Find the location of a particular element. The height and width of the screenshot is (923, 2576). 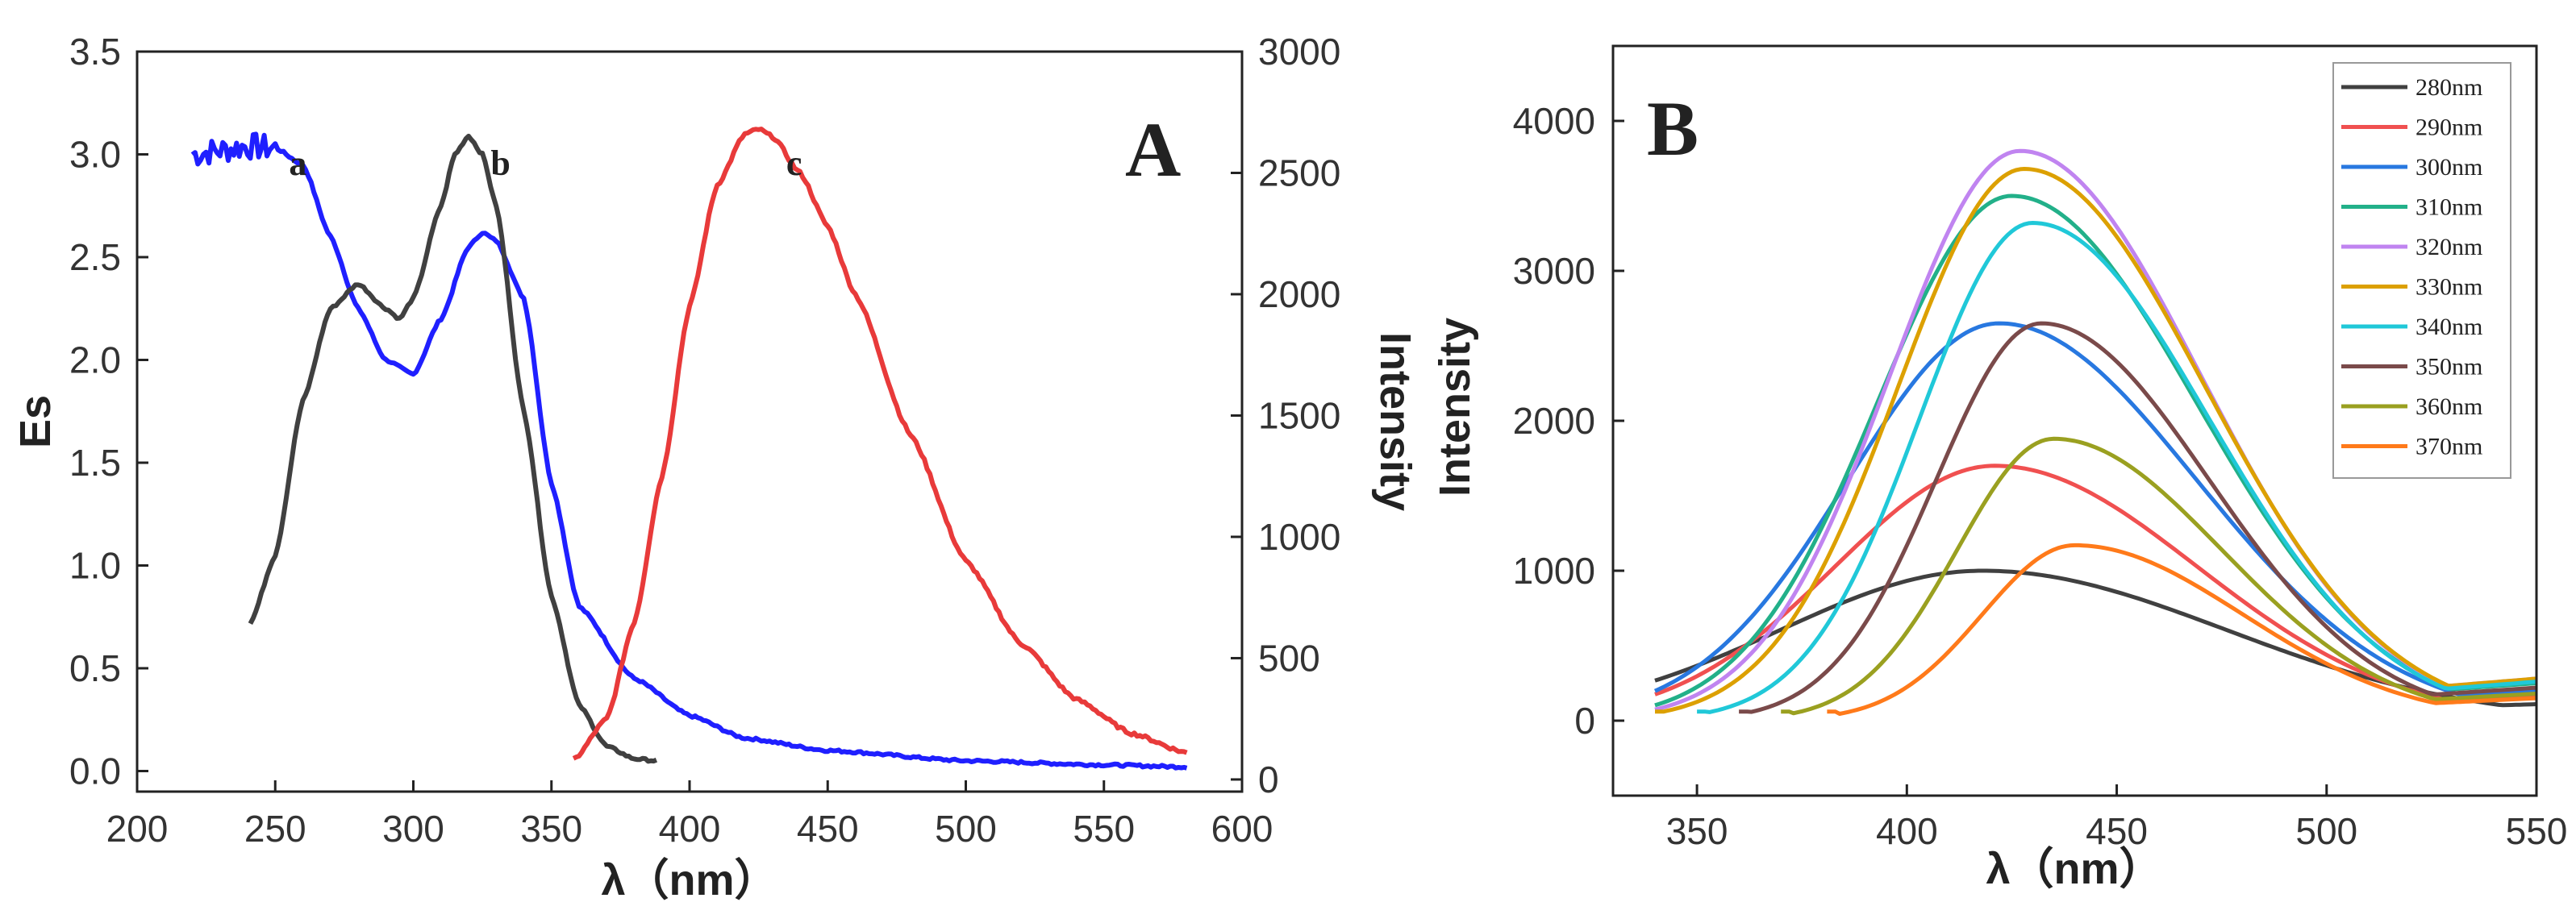

panel-b-y-tick-label: 2000 is located at coordinates (1554, 421).